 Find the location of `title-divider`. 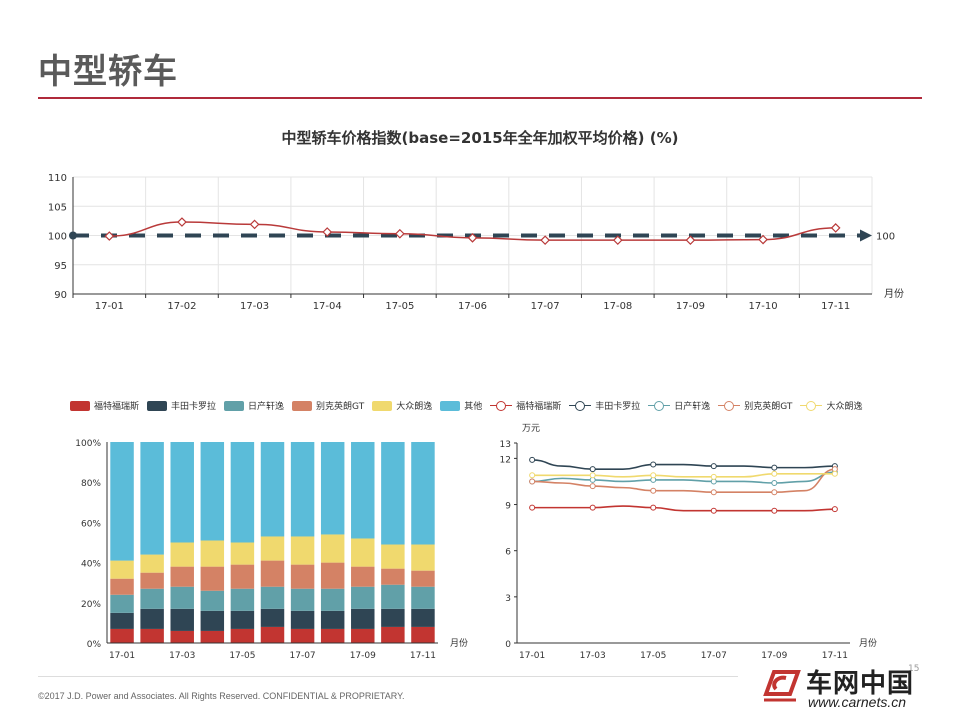

title-divider is located at coordinates (480, 98).